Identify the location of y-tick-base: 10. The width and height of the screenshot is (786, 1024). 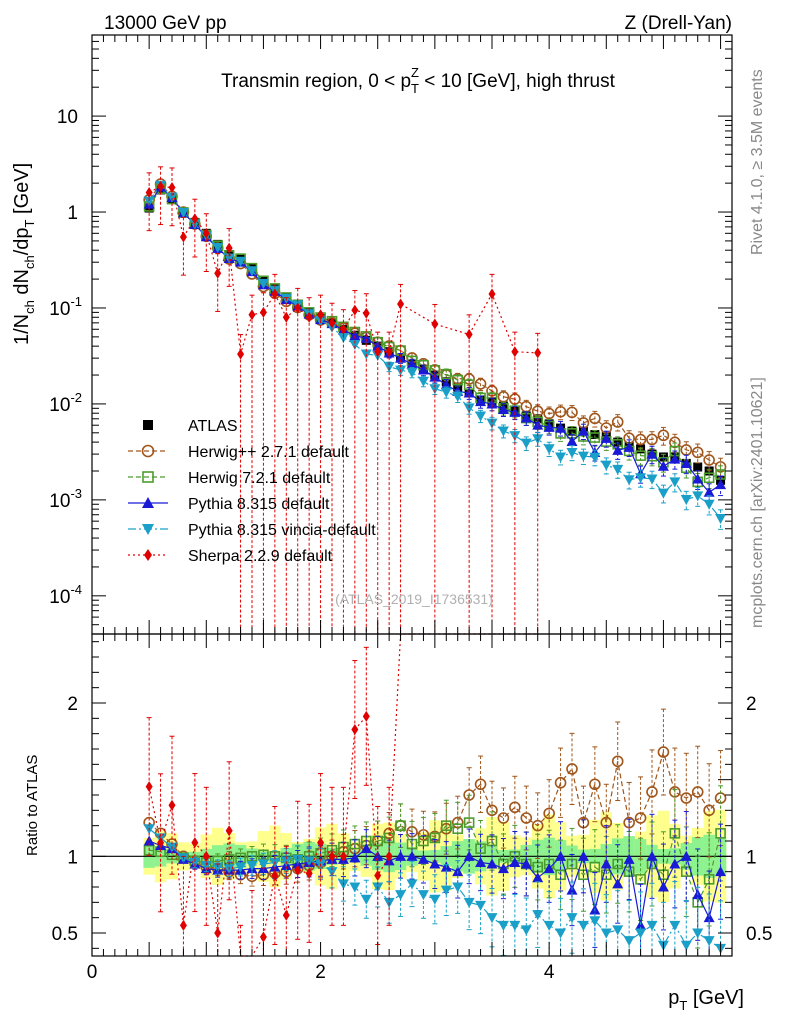
(67, 117).